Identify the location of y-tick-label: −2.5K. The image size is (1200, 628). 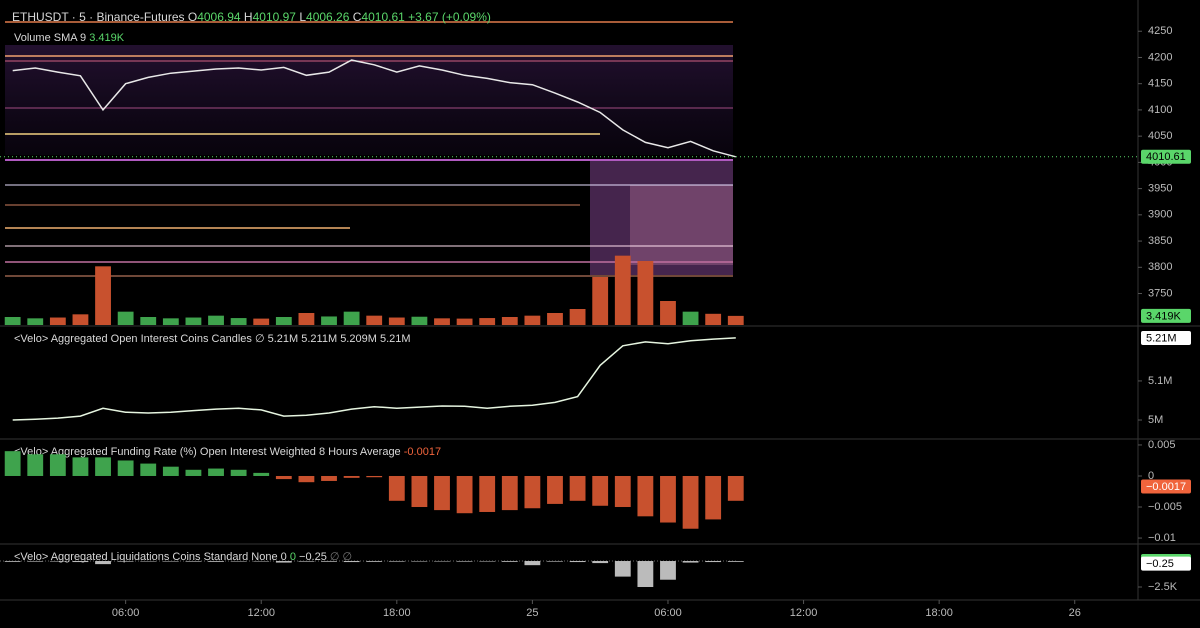
(1163, 587).